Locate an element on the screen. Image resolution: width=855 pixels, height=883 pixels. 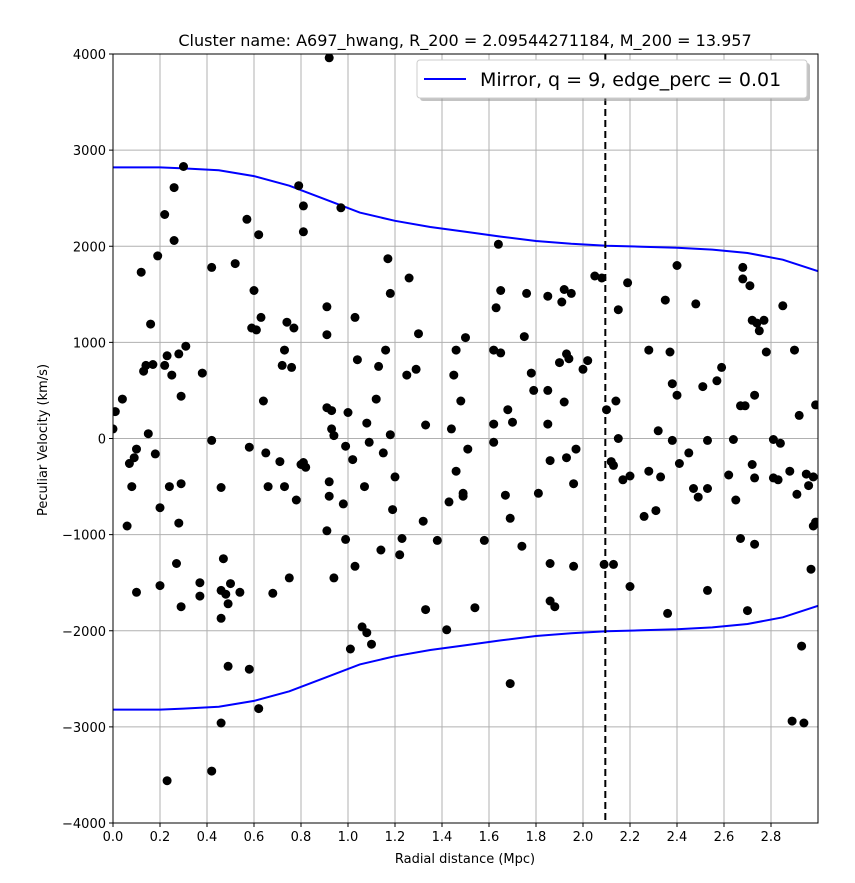
x-axis-label: Radial distance (Mpc) is located at coordinates (465, 859).